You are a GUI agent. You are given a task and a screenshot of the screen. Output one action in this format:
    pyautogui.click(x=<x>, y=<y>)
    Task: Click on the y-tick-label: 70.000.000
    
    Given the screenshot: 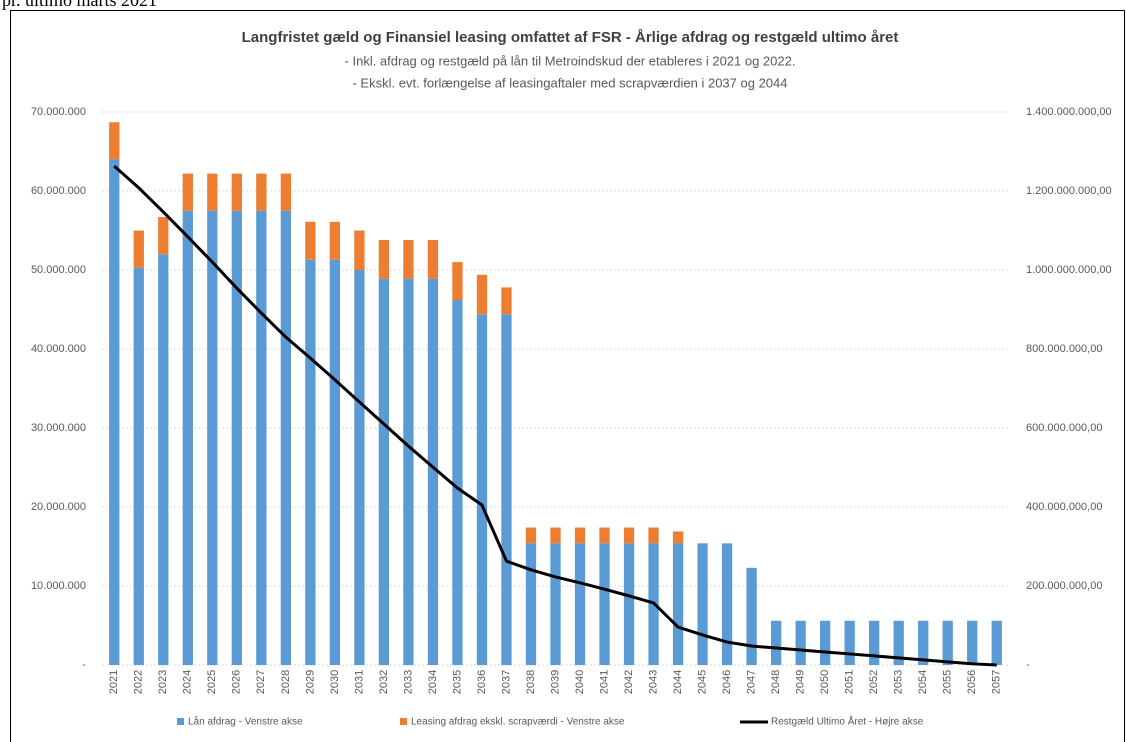 What is the action you would take?
    pyautogui.click(x=58, y=112)
    